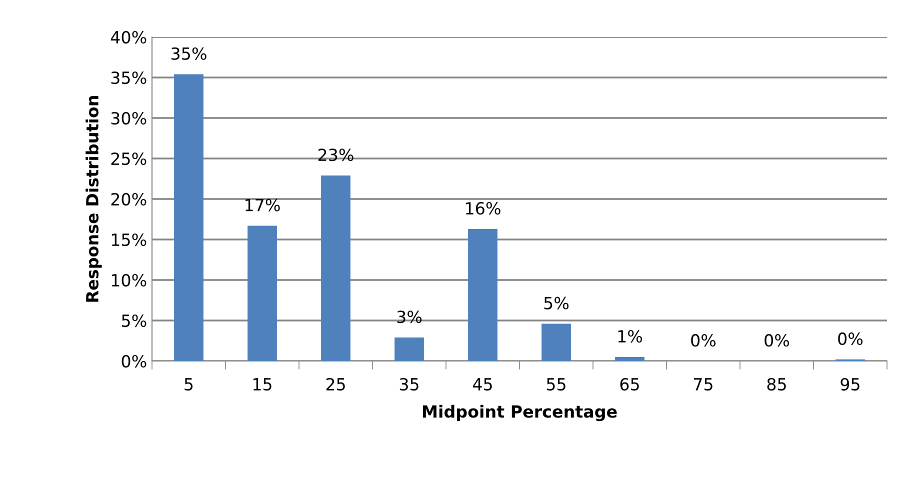 The height and width of the screenshot is (479, 905). Describe the element at coordinates (262, 384) in the screenshot. I see `x-tick-label: 15` at that location.